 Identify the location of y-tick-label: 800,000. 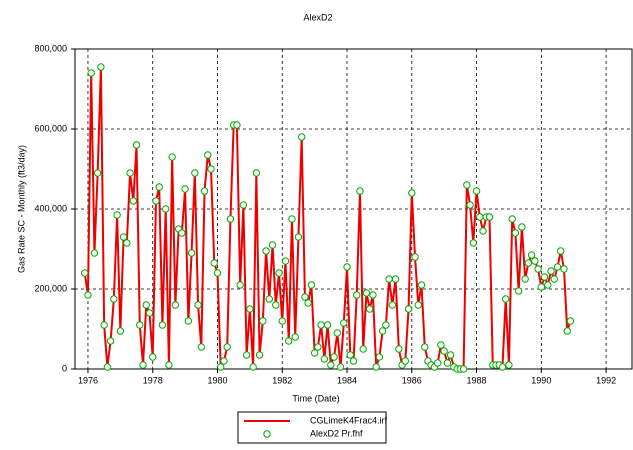
(50, 48).